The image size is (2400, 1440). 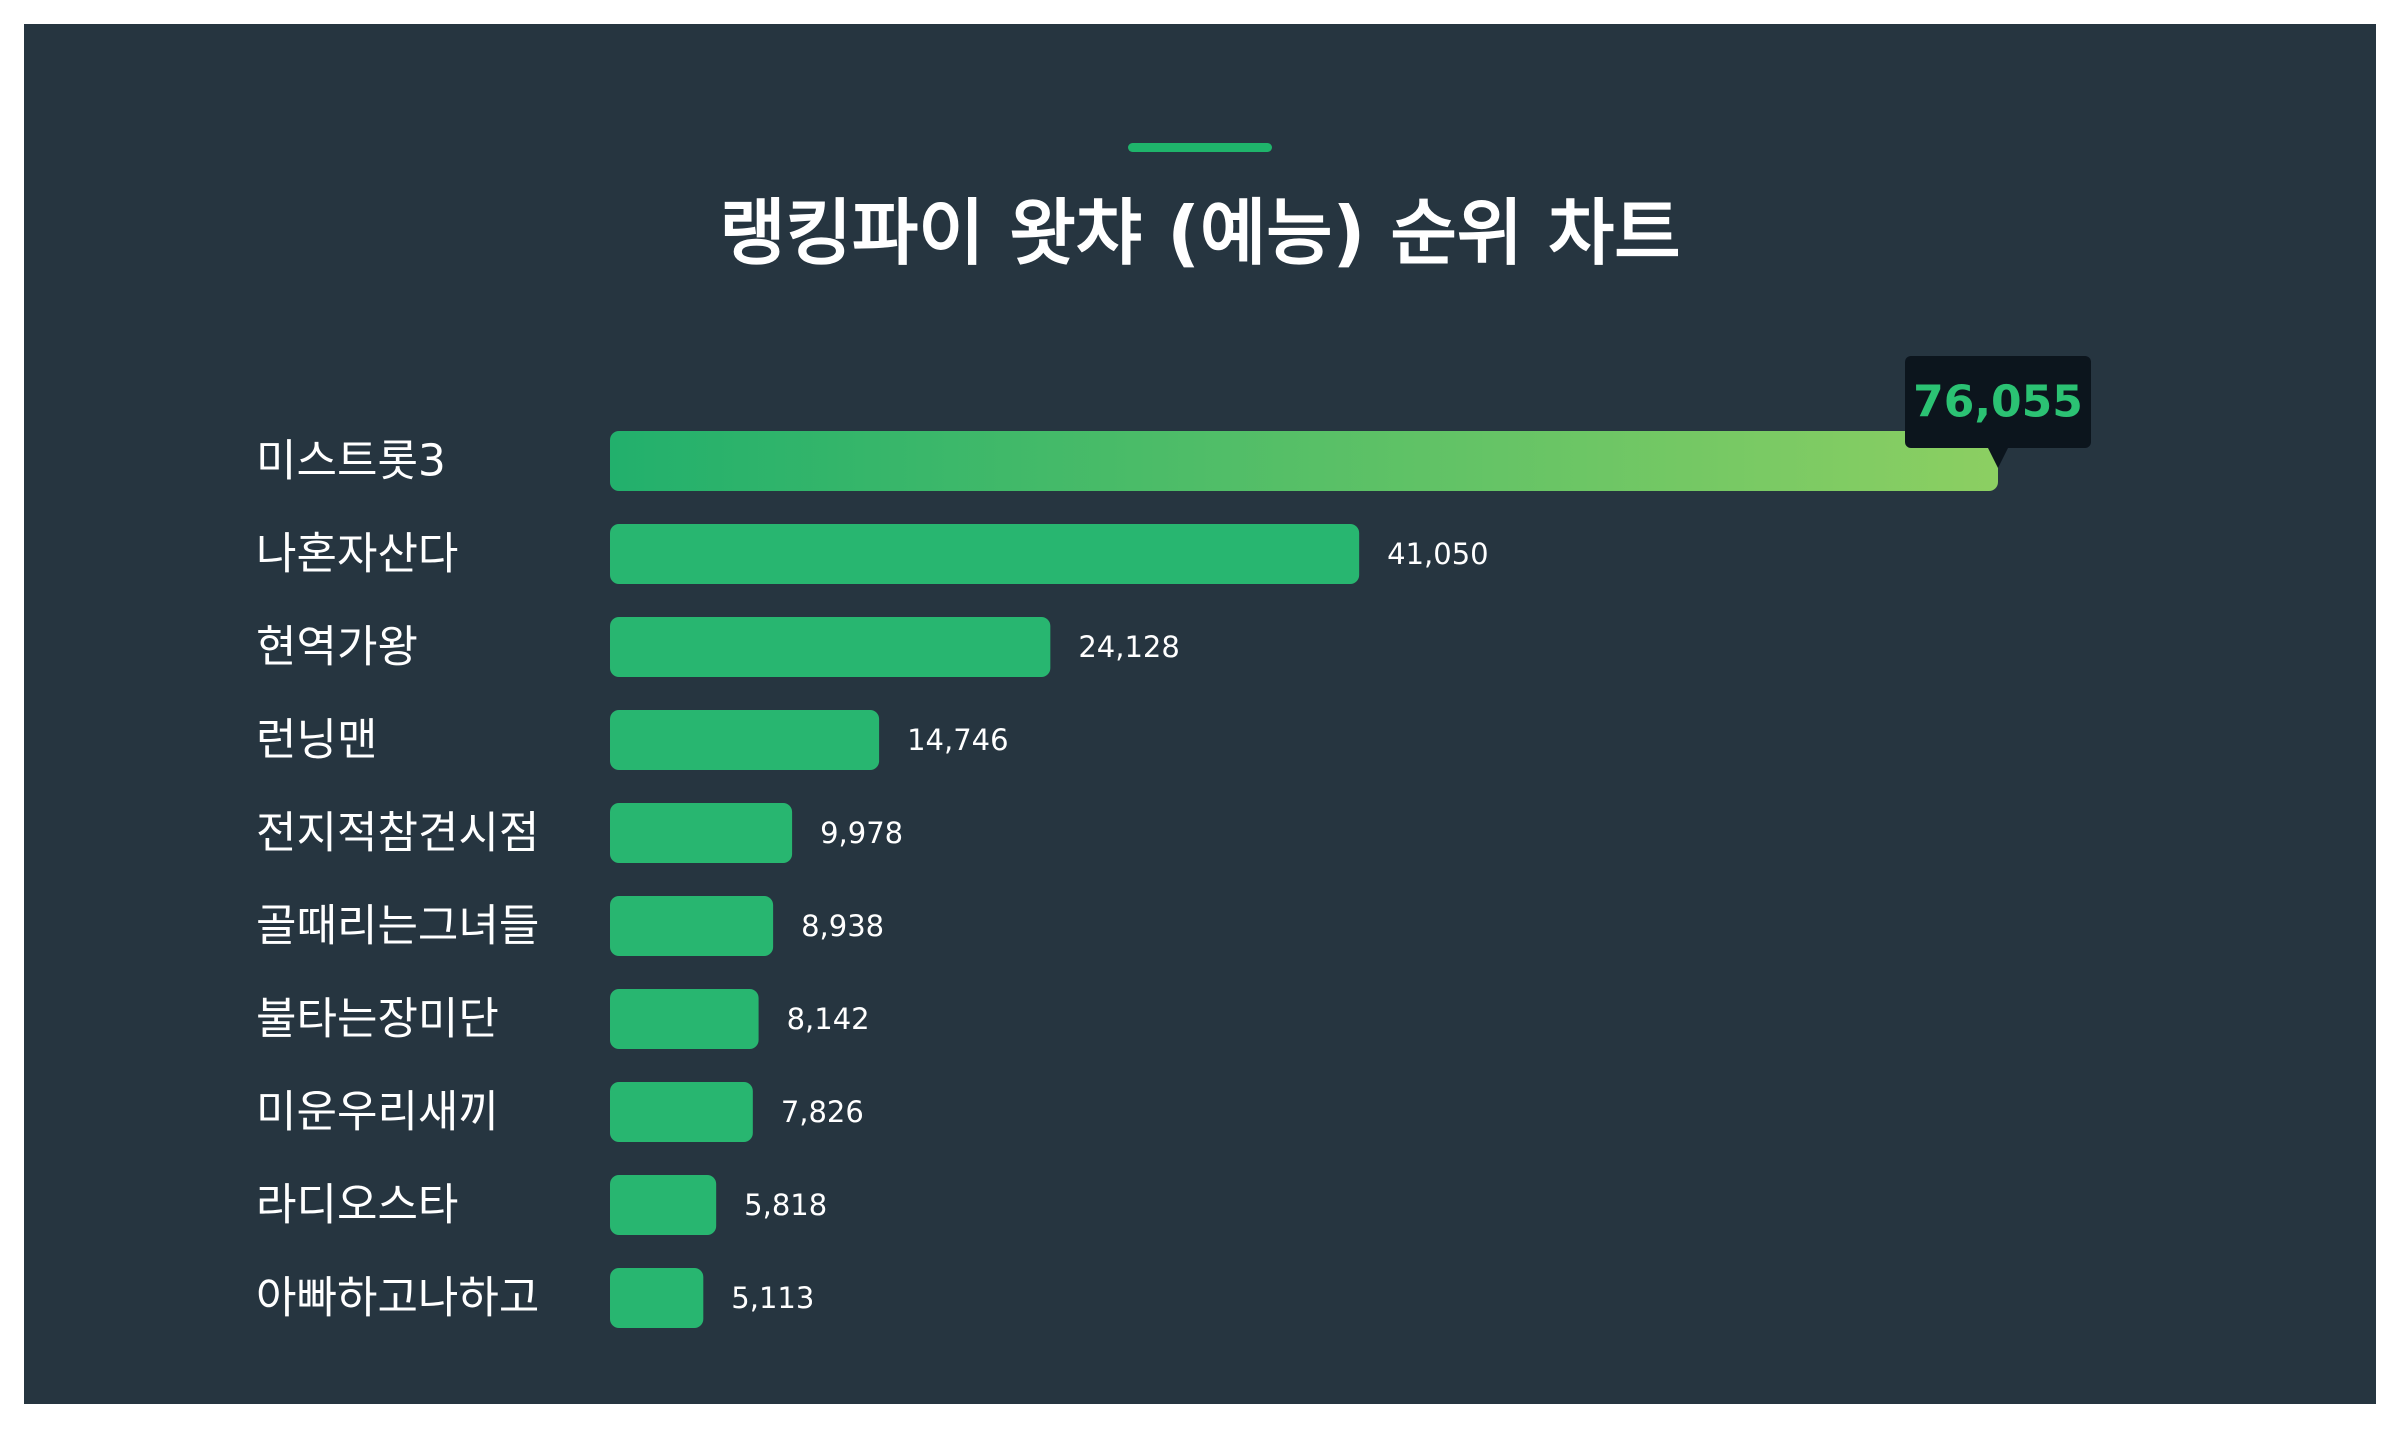 I want to click on category-label: 미운우리새끼, so click(x=377, y=1112).